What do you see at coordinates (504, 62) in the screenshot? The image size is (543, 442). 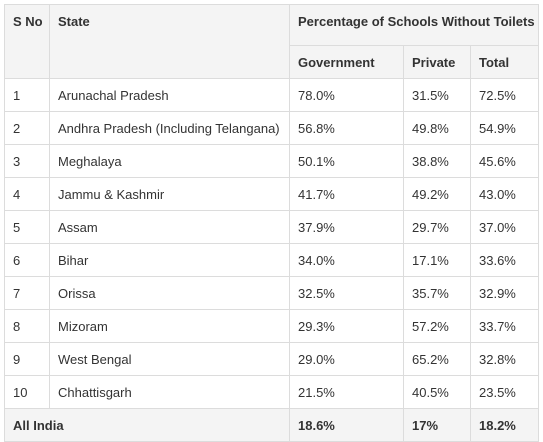 I see `header-total: Total` at bounding box center [504, 62].